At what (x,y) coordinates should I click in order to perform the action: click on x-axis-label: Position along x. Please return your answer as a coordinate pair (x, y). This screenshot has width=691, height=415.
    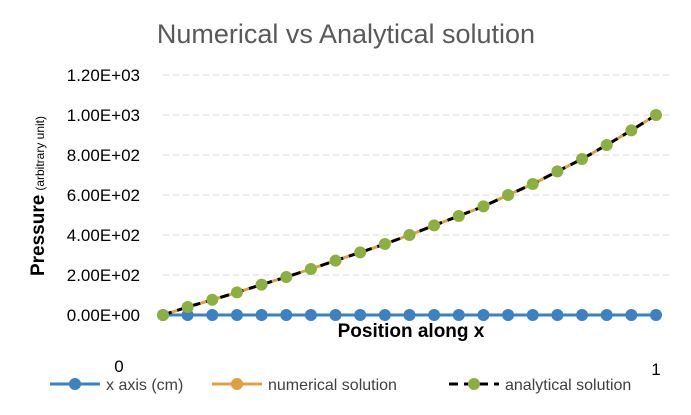
    Looking at the image, I should click on (411, 331).